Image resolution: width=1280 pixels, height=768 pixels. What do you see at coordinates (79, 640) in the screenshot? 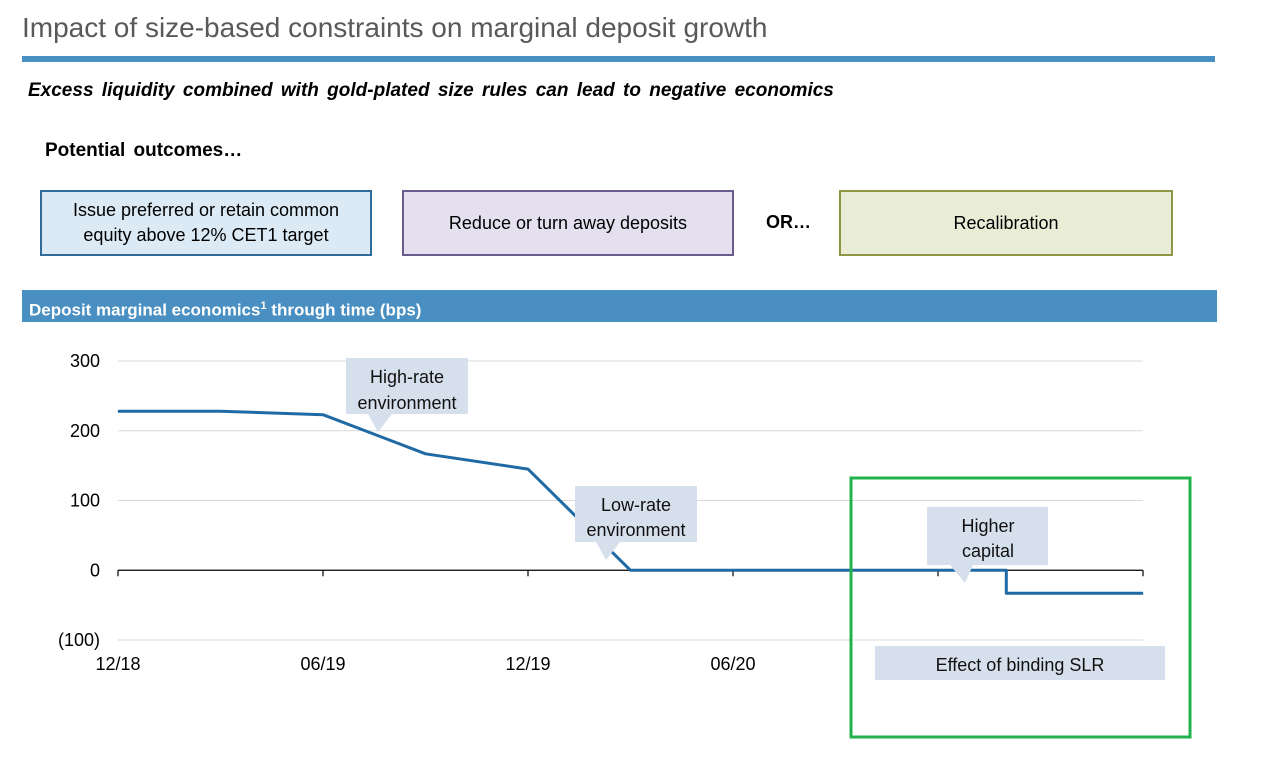
I see `y-tick-label: (100)` at bounding box center [79, 640].